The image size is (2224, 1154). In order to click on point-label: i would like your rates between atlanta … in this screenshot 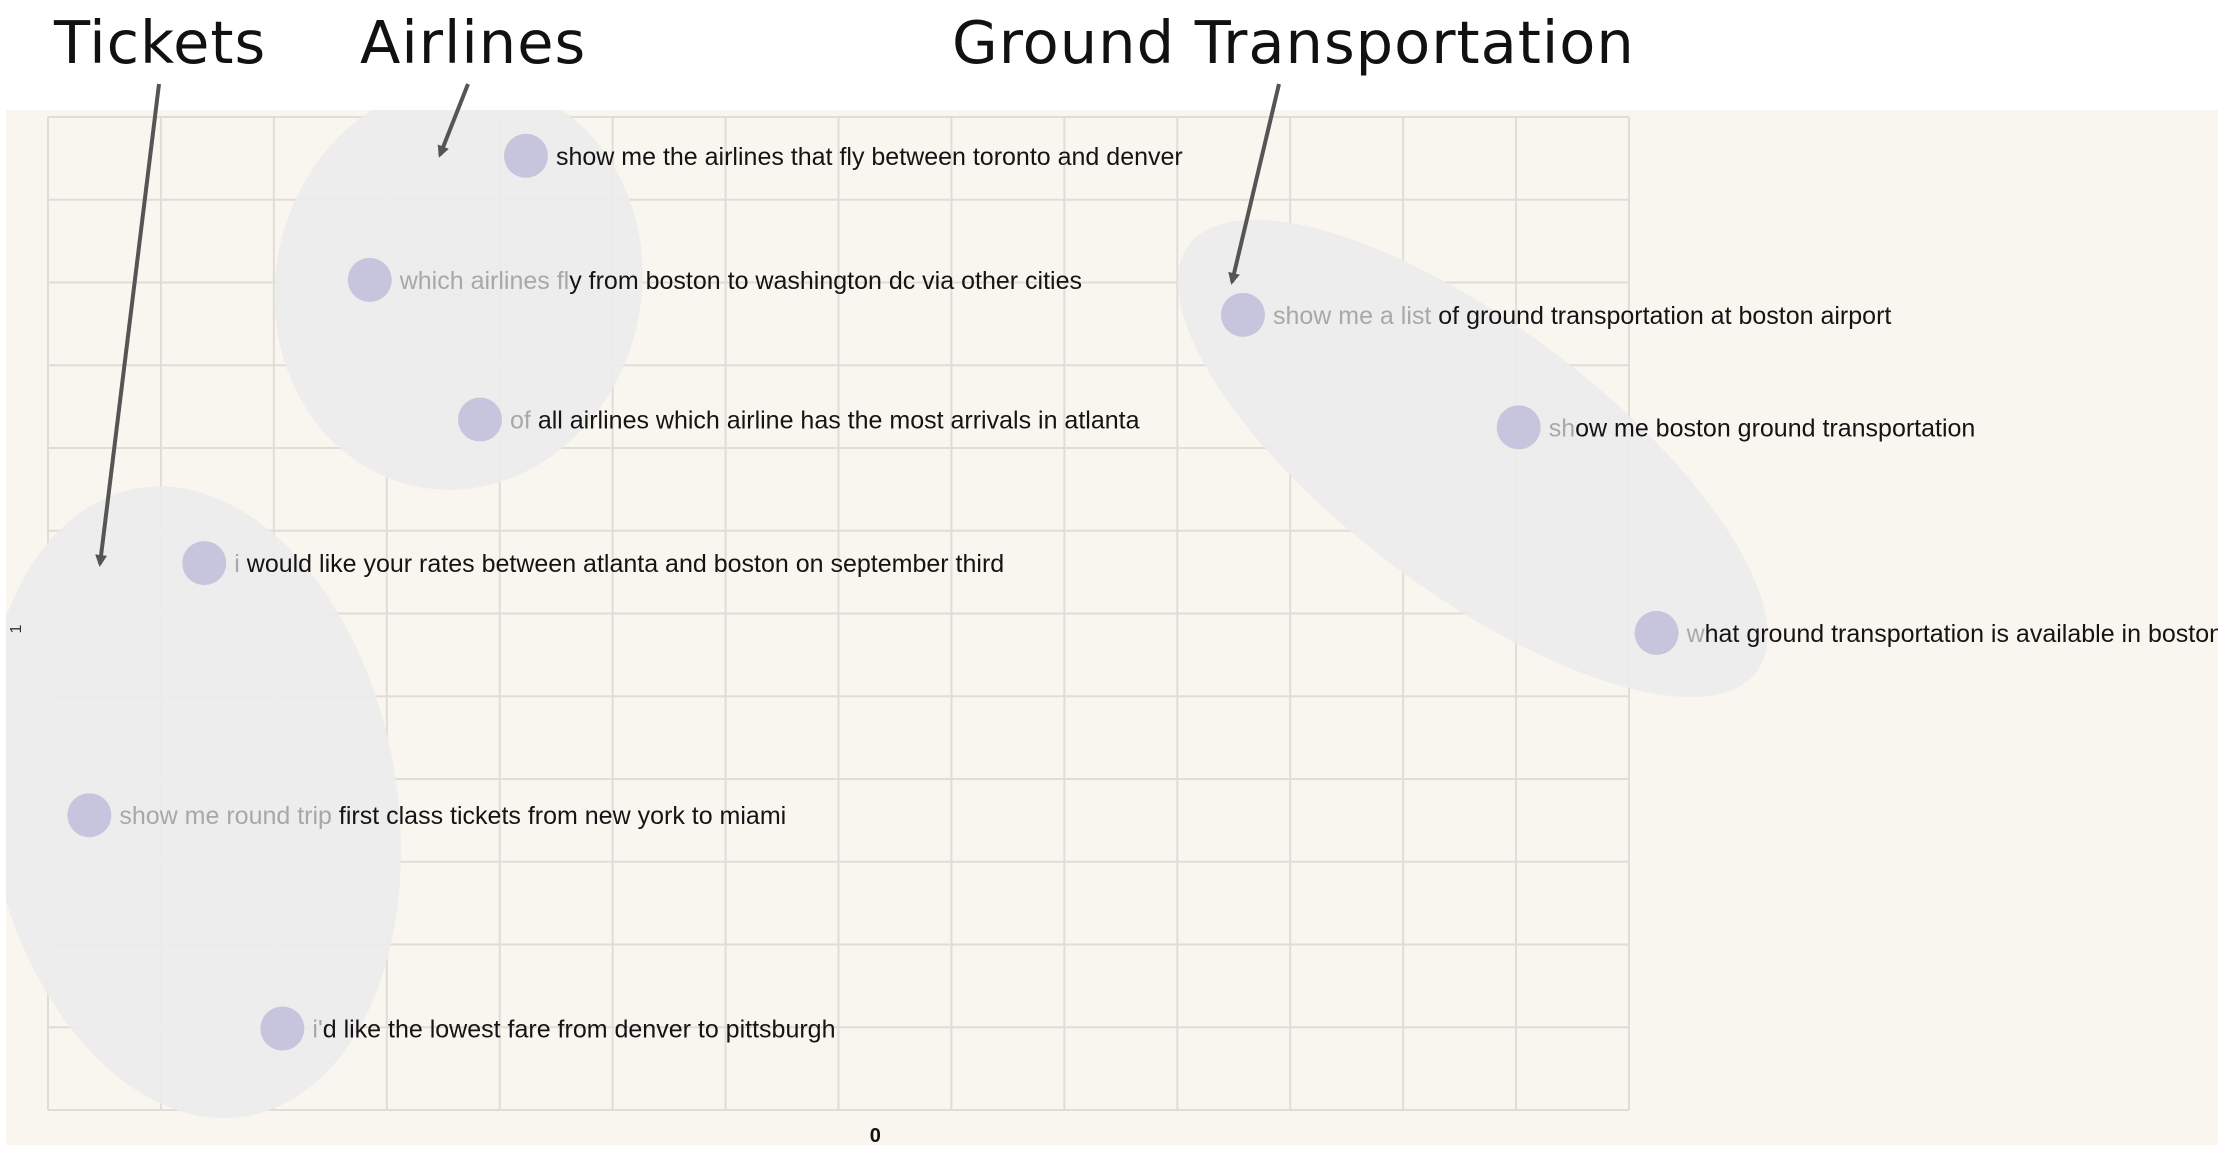, I will do `click(619, 564)`.